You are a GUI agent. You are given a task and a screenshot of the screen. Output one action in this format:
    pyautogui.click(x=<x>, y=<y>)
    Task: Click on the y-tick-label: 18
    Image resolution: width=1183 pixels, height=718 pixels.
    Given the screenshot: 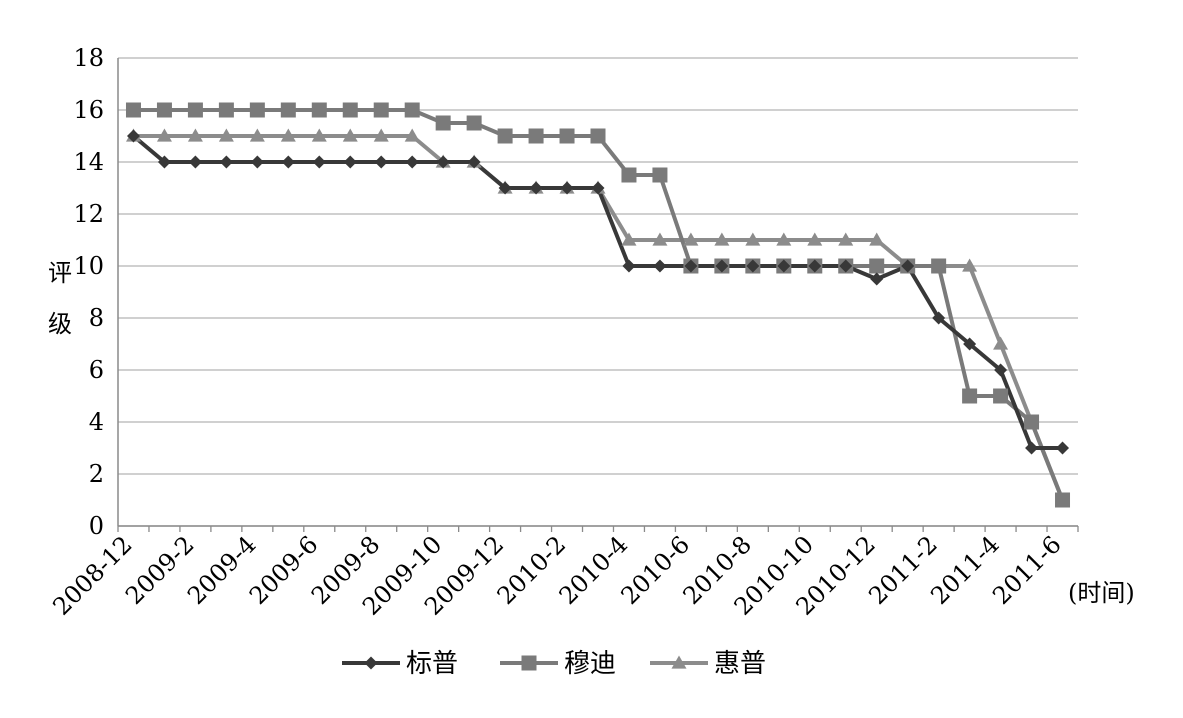 What is the action you would take?
    pyautogui.click(x=88, y=58)
    